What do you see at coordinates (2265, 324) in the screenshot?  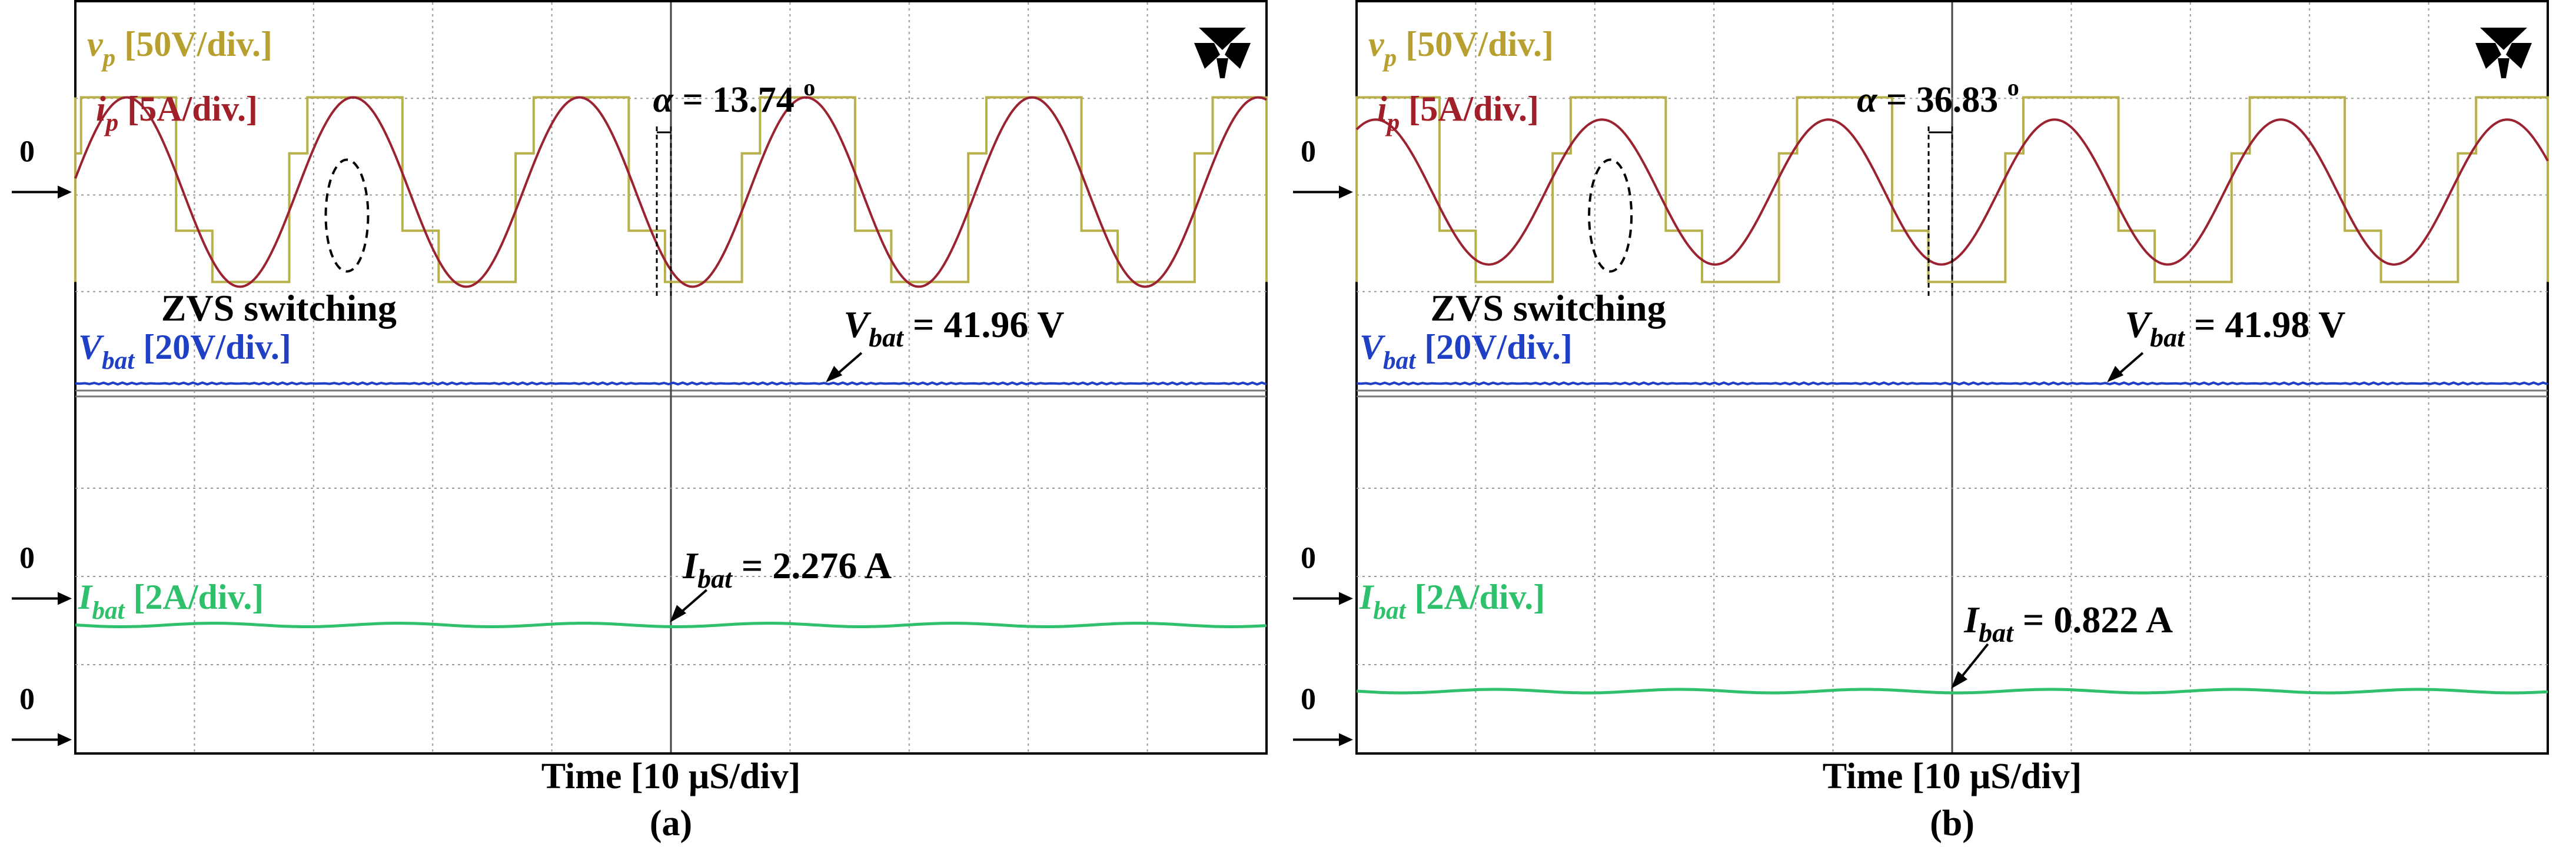 I see `vbat-reading-value: = 41.98 V` at bounding box center [2265, 324].